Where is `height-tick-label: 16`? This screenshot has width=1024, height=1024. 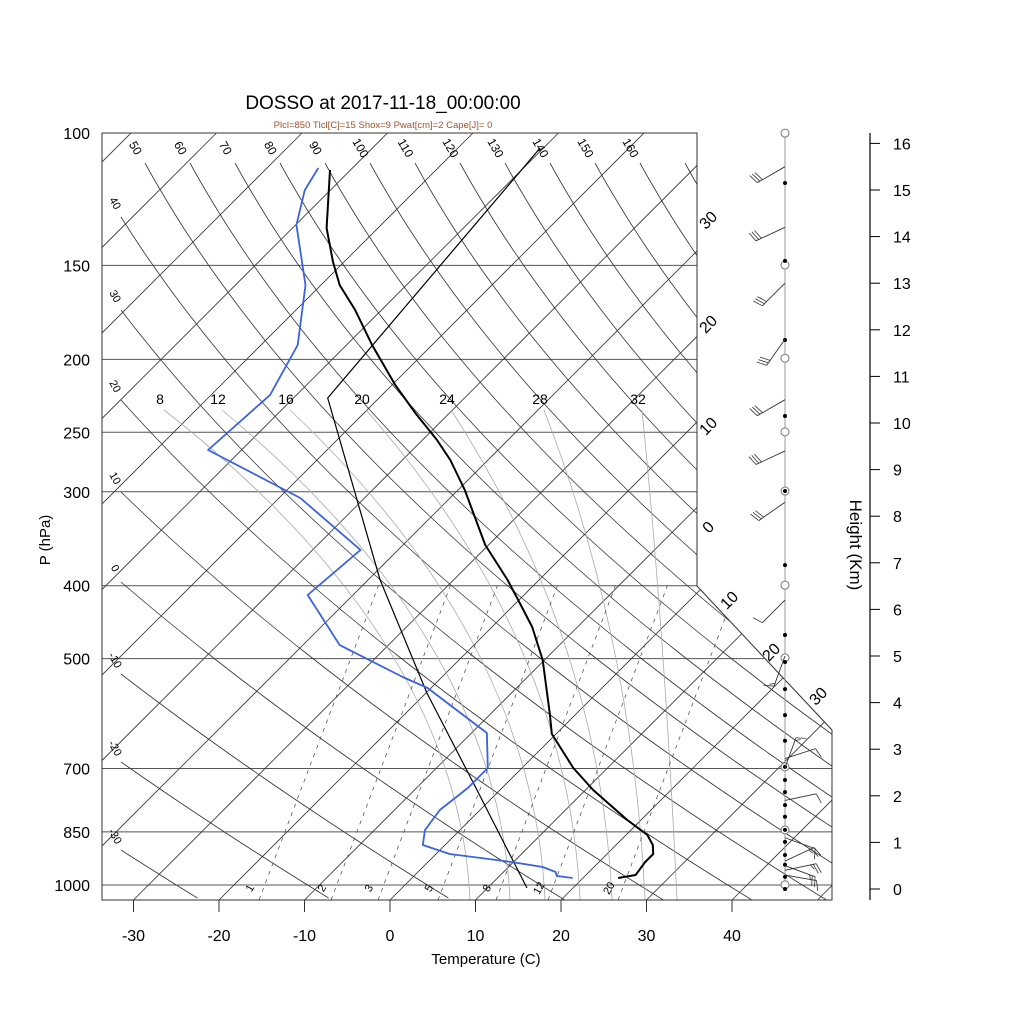 height-tick-label: 16 is located at coordinates (902, 144).